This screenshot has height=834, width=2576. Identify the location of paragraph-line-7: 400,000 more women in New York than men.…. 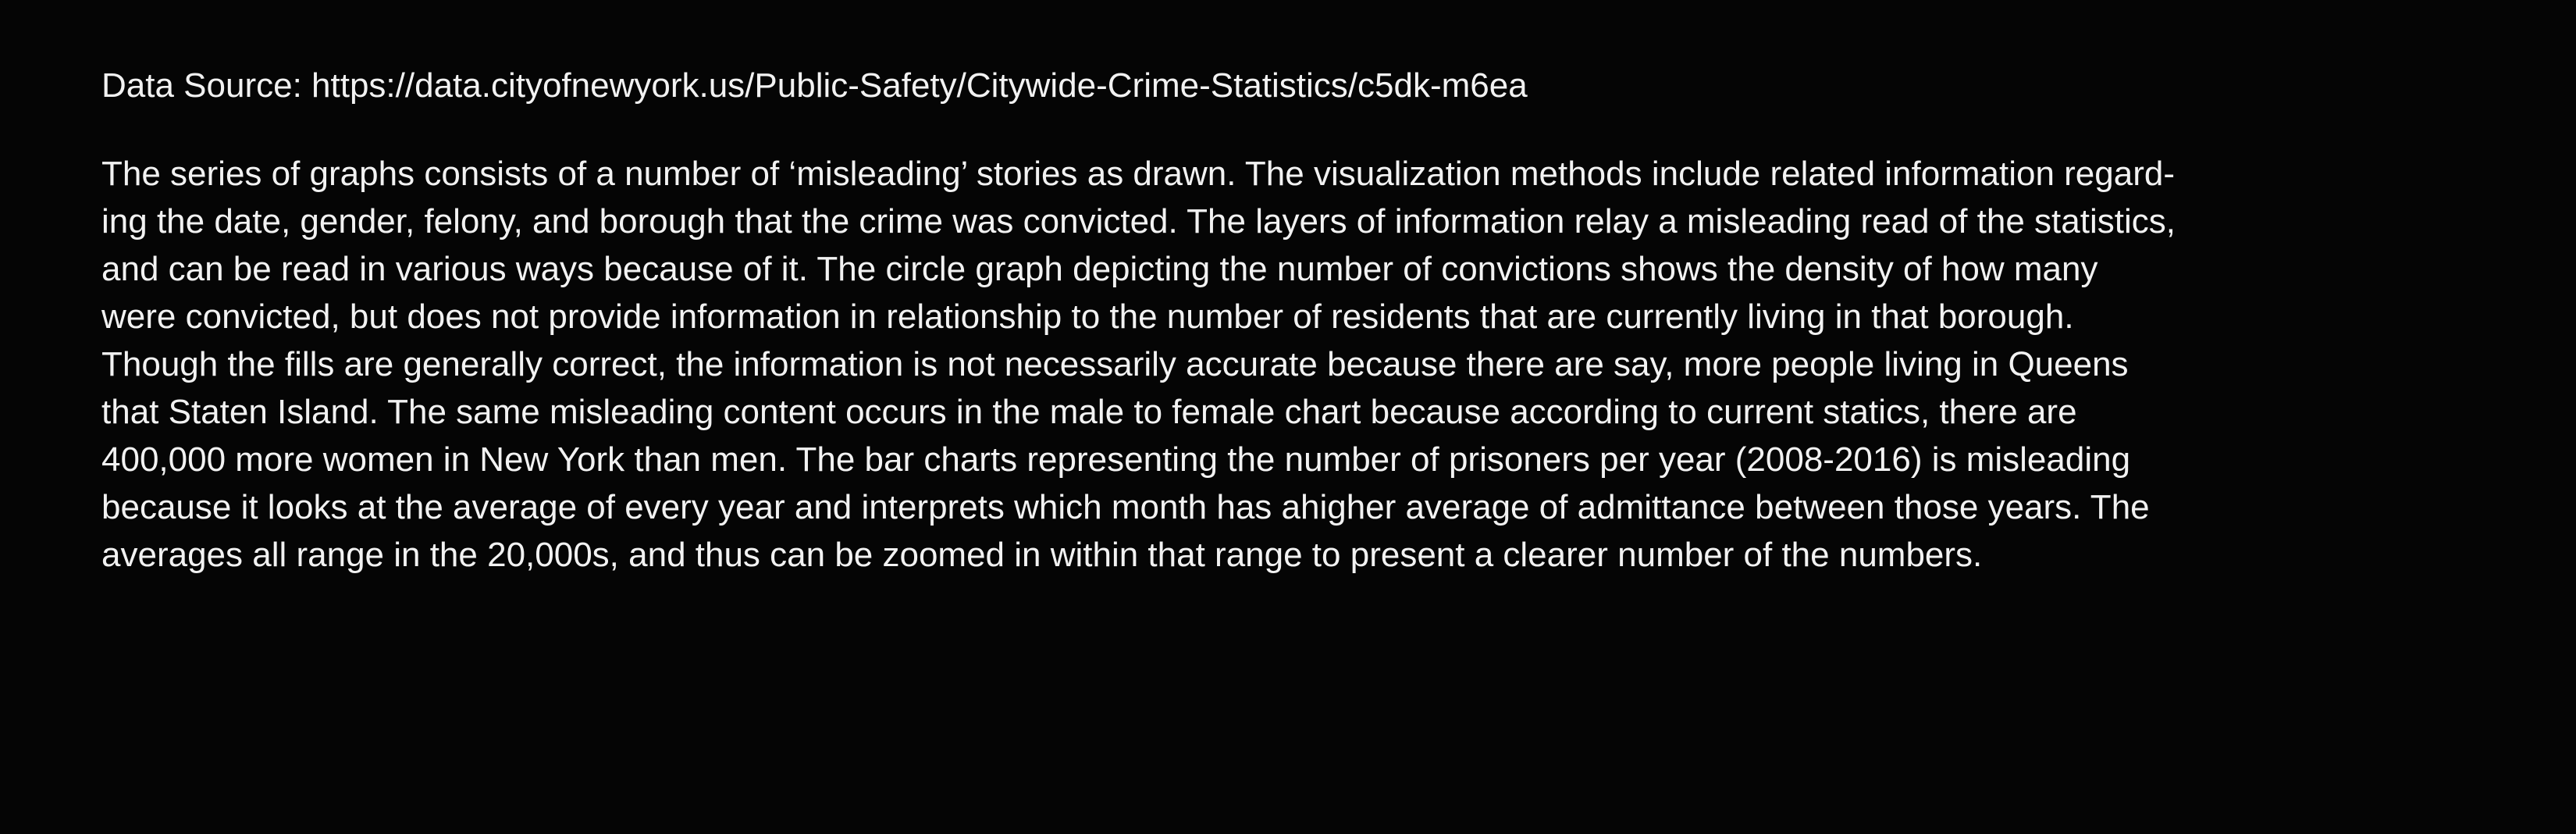
(1116, 459).